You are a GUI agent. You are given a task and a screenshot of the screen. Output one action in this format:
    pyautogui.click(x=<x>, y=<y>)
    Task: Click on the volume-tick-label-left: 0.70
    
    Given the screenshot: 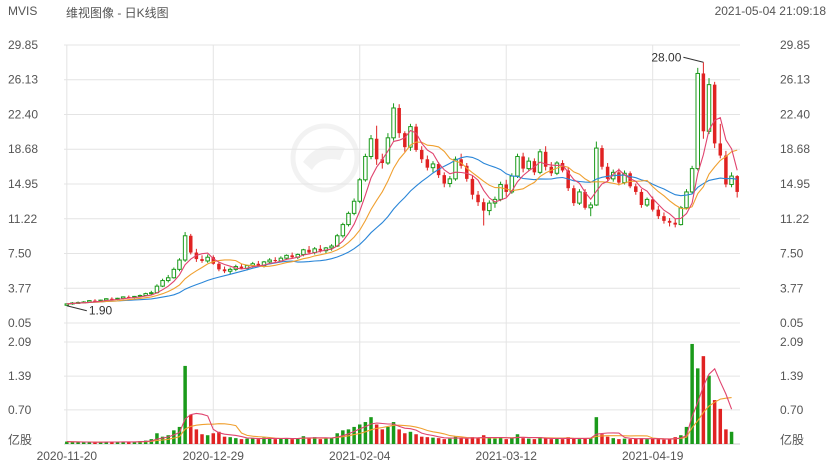 What is the action you would take?
    pyautogui.click(x=20, y=410)
    